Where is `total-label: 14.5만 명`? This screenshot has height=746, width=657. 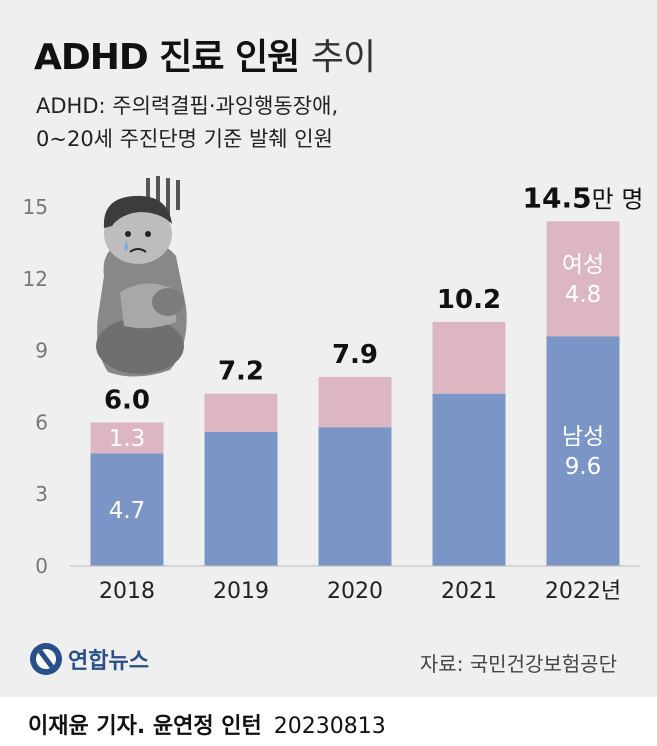
total-label: 14.5만 명 is located at coordinates (583, 197).